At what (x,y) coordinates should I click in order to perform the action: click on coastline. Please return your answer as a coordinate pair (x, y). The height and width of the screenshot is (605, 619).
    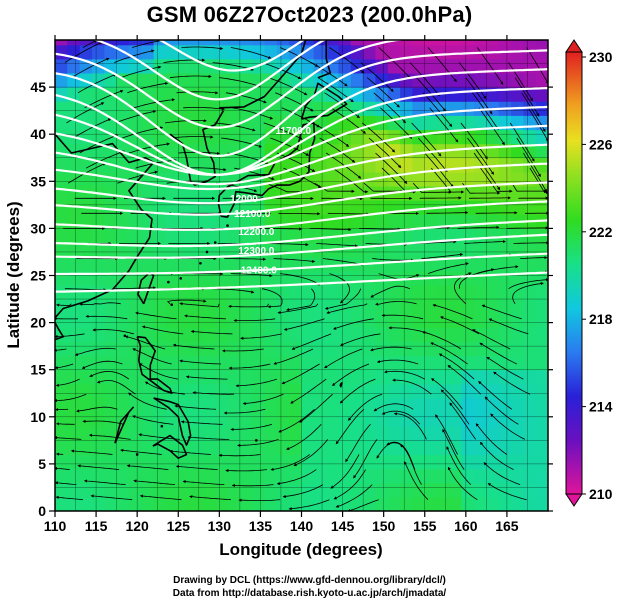
    Looking at the image, I should click on (197, 148).